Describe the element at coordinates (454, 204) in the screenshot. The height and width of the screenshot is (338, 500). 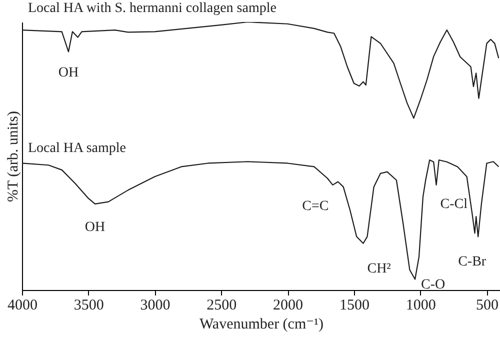
I see `annotation: C-Cl` at that location.